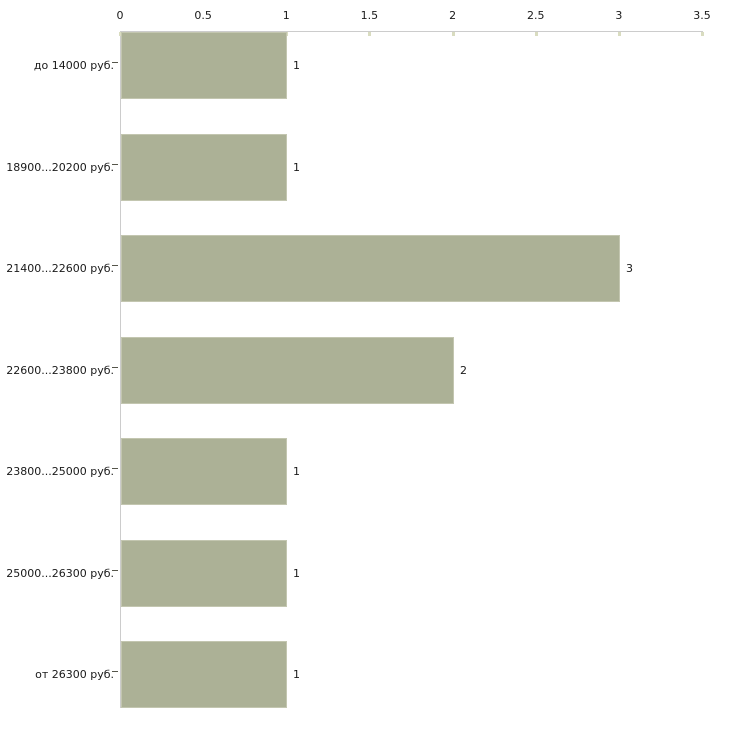  I want to click on x-axis-tick-label: 3, so click(619, 15).